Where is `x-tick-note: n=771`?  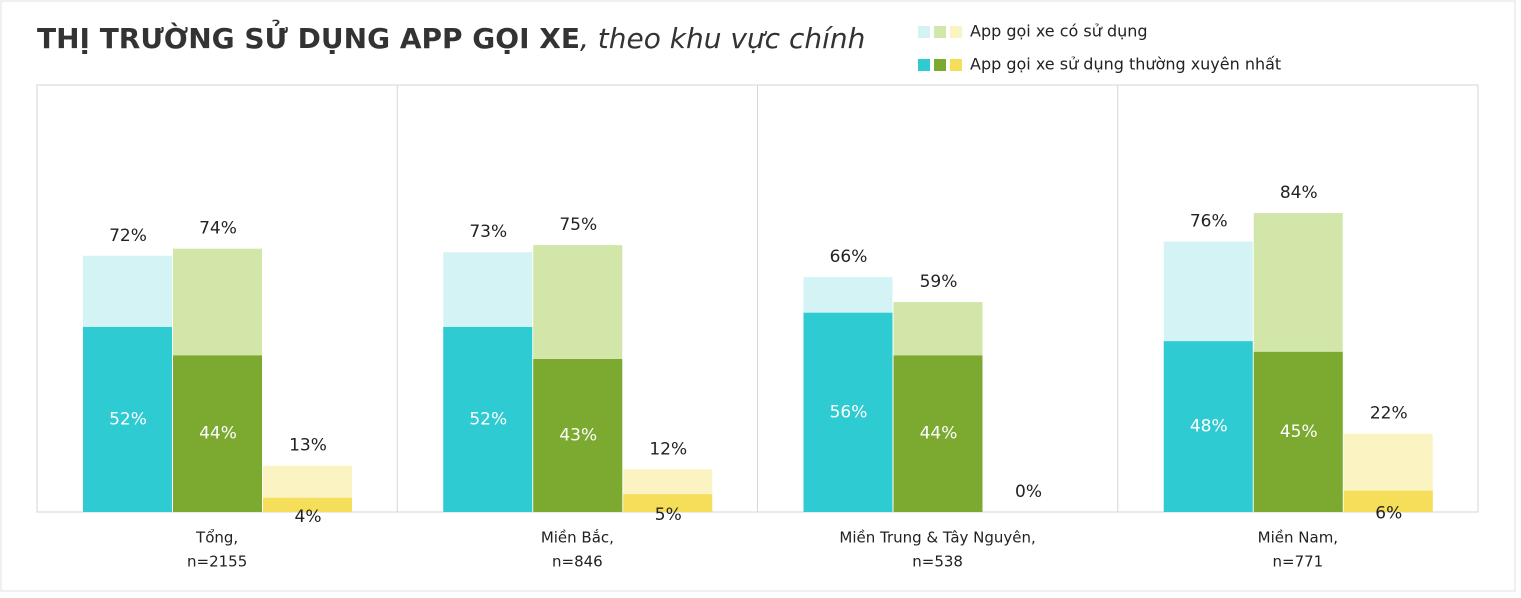
x-tick-note: n=771 is located at coordinates (1298, 562).